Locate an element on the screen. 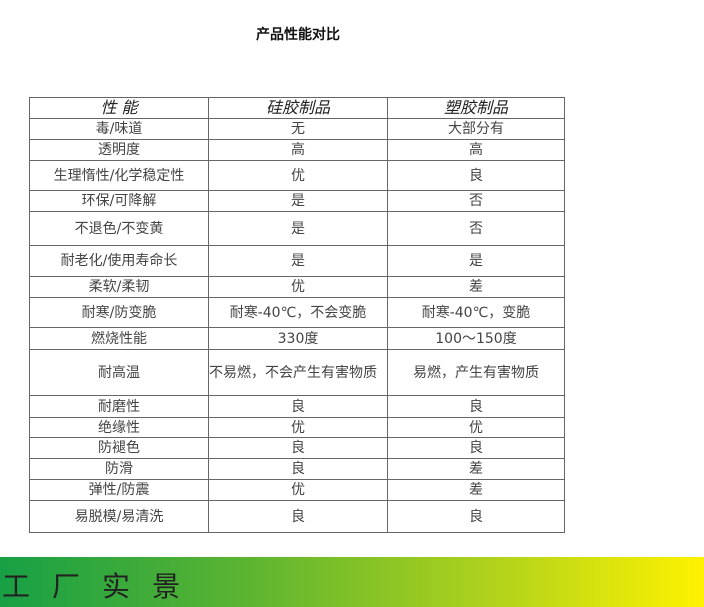  property-cell: 易脱模/易清洗 is located at coordinates (119, 516).